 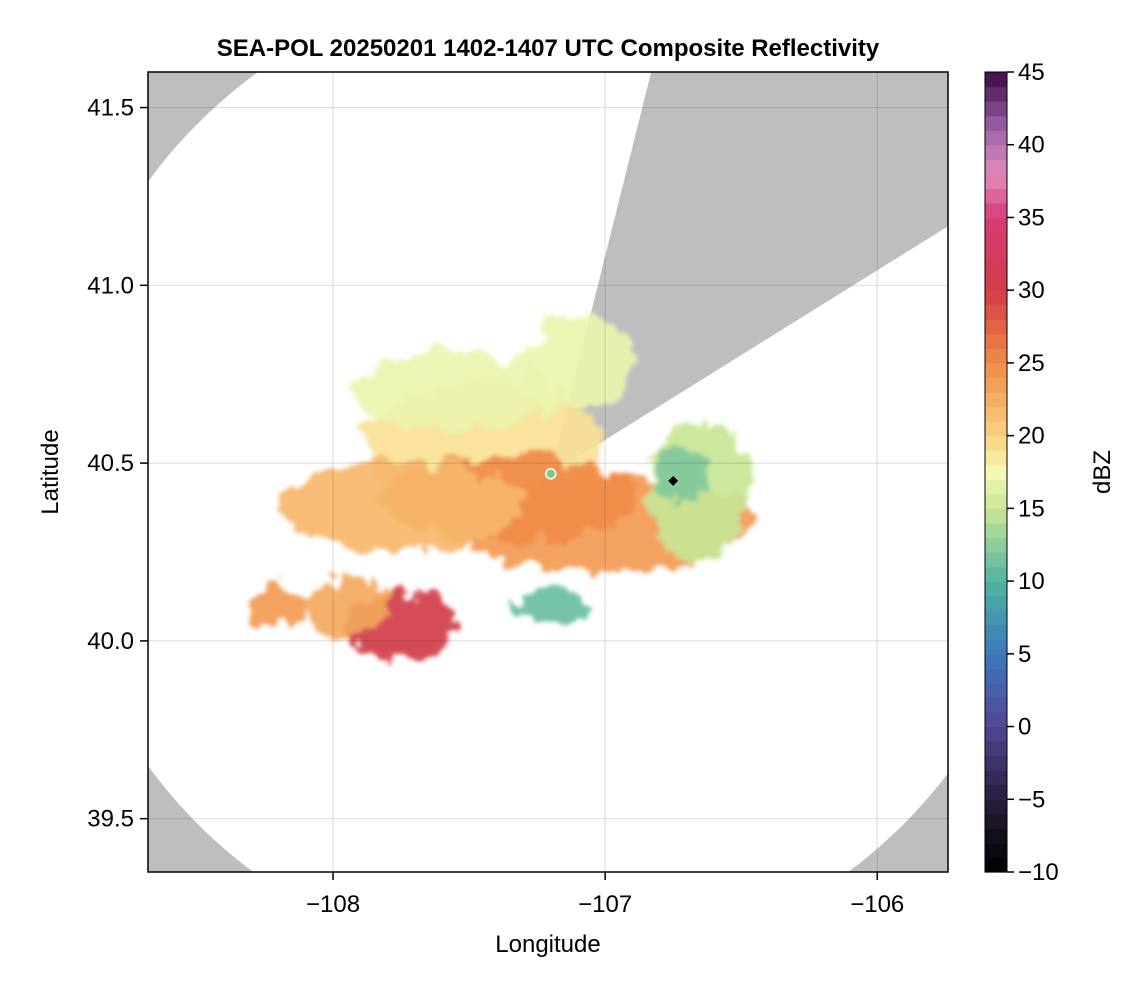 I want to click on x-axis: −108 −107 −106, so click(x=605, y=895).